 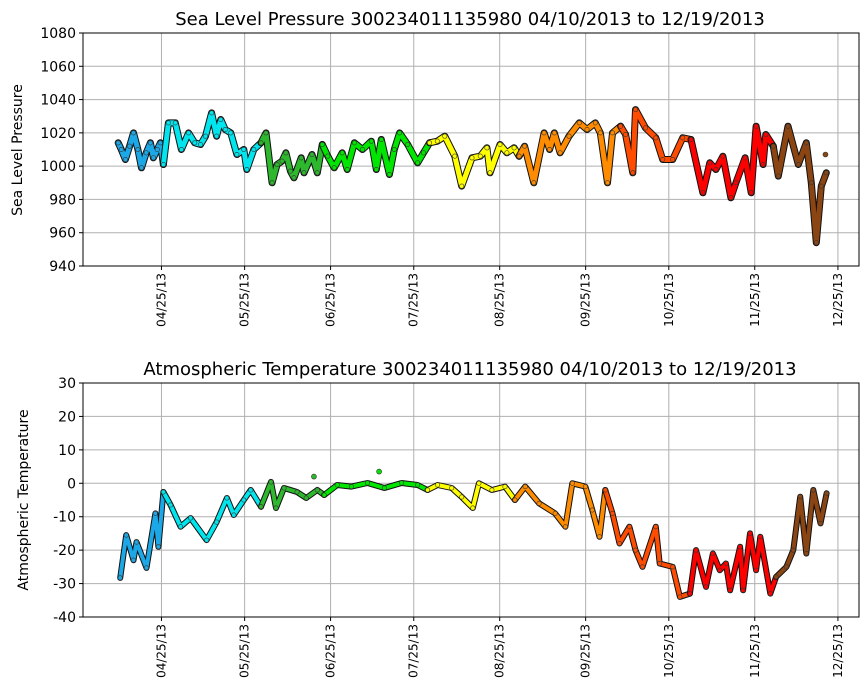 What do you see at coordinates (414, 300) in the screenshot?
I see `x-tick-label: 07/25/13` at bounding box center [414, 300].